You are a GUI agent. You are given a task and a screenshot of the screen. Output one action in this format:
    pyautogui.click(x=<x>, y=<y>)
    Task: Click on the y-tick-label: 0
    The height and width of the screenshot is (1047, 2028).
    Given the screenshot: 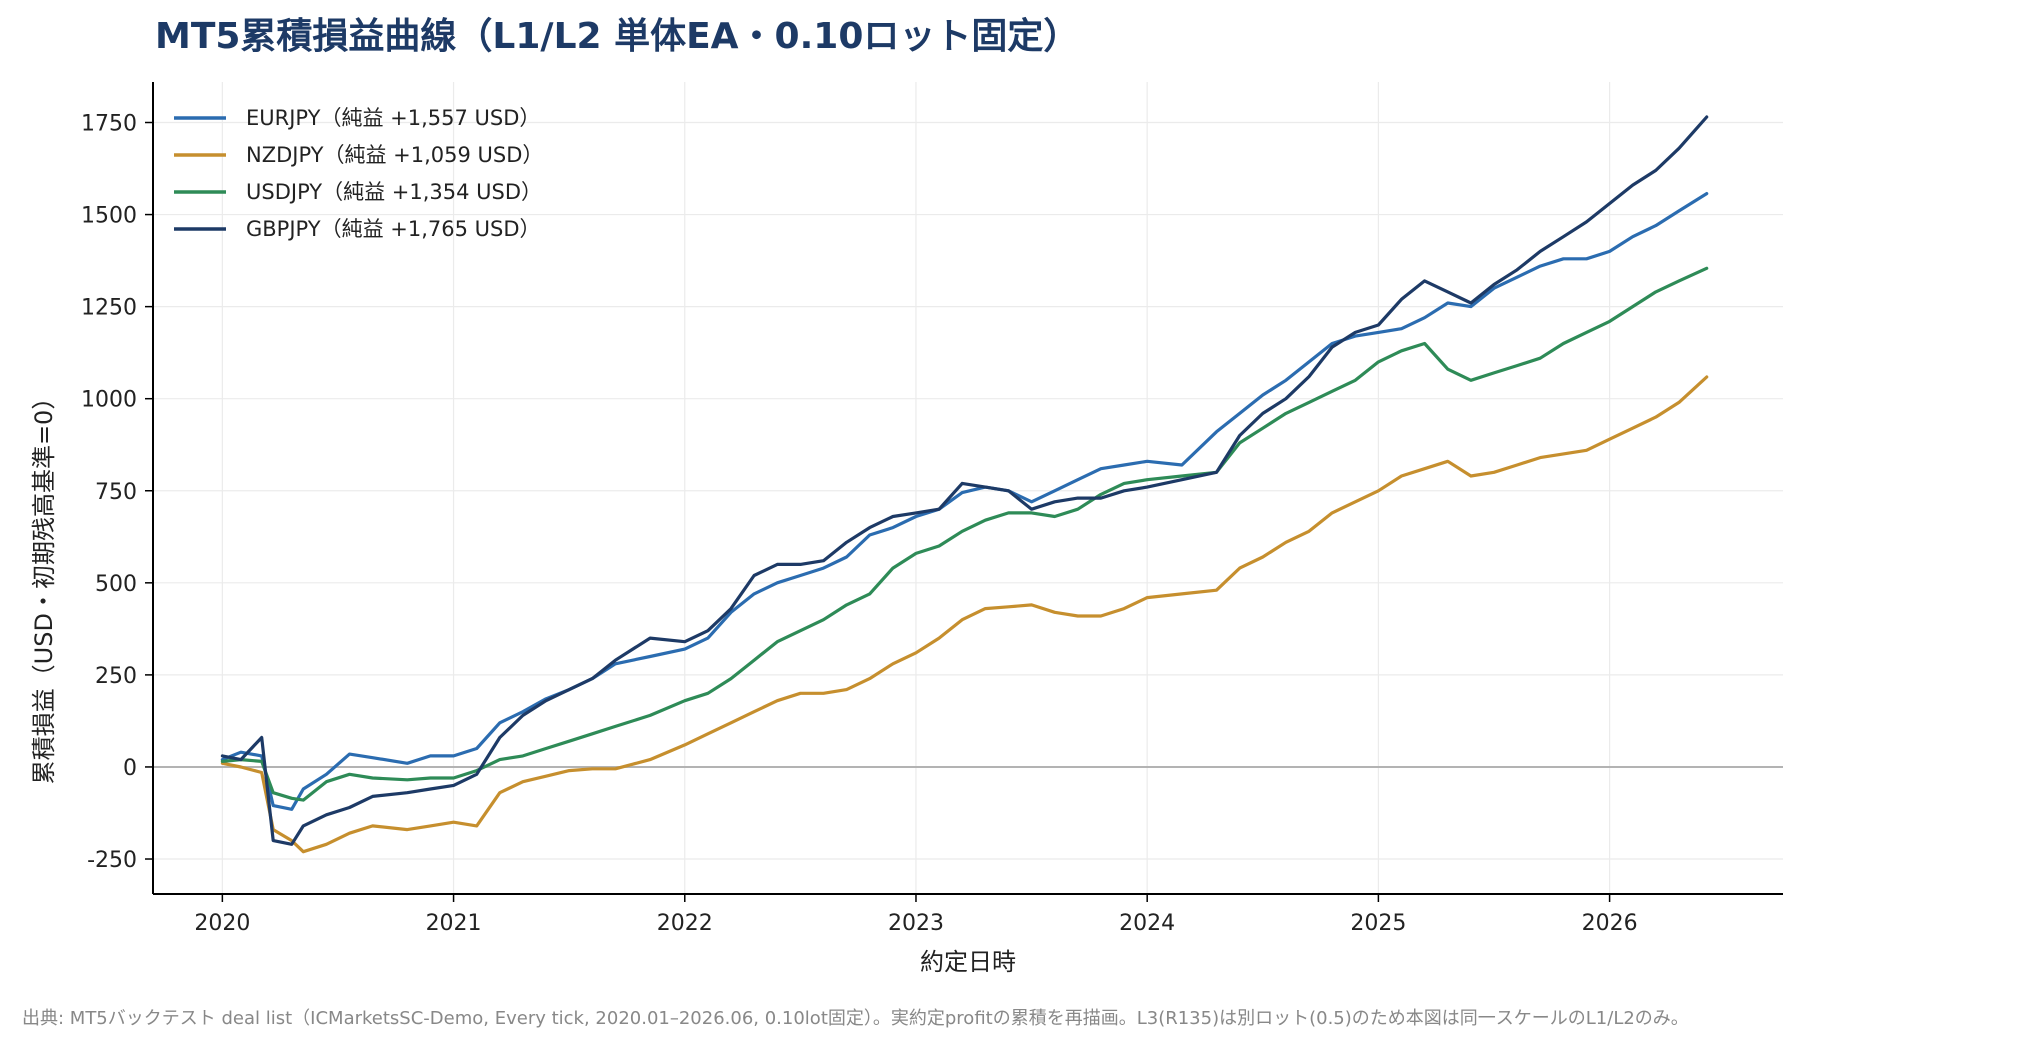 What is the action you would take?
    pyautogui.click(x=130, y=768)
    